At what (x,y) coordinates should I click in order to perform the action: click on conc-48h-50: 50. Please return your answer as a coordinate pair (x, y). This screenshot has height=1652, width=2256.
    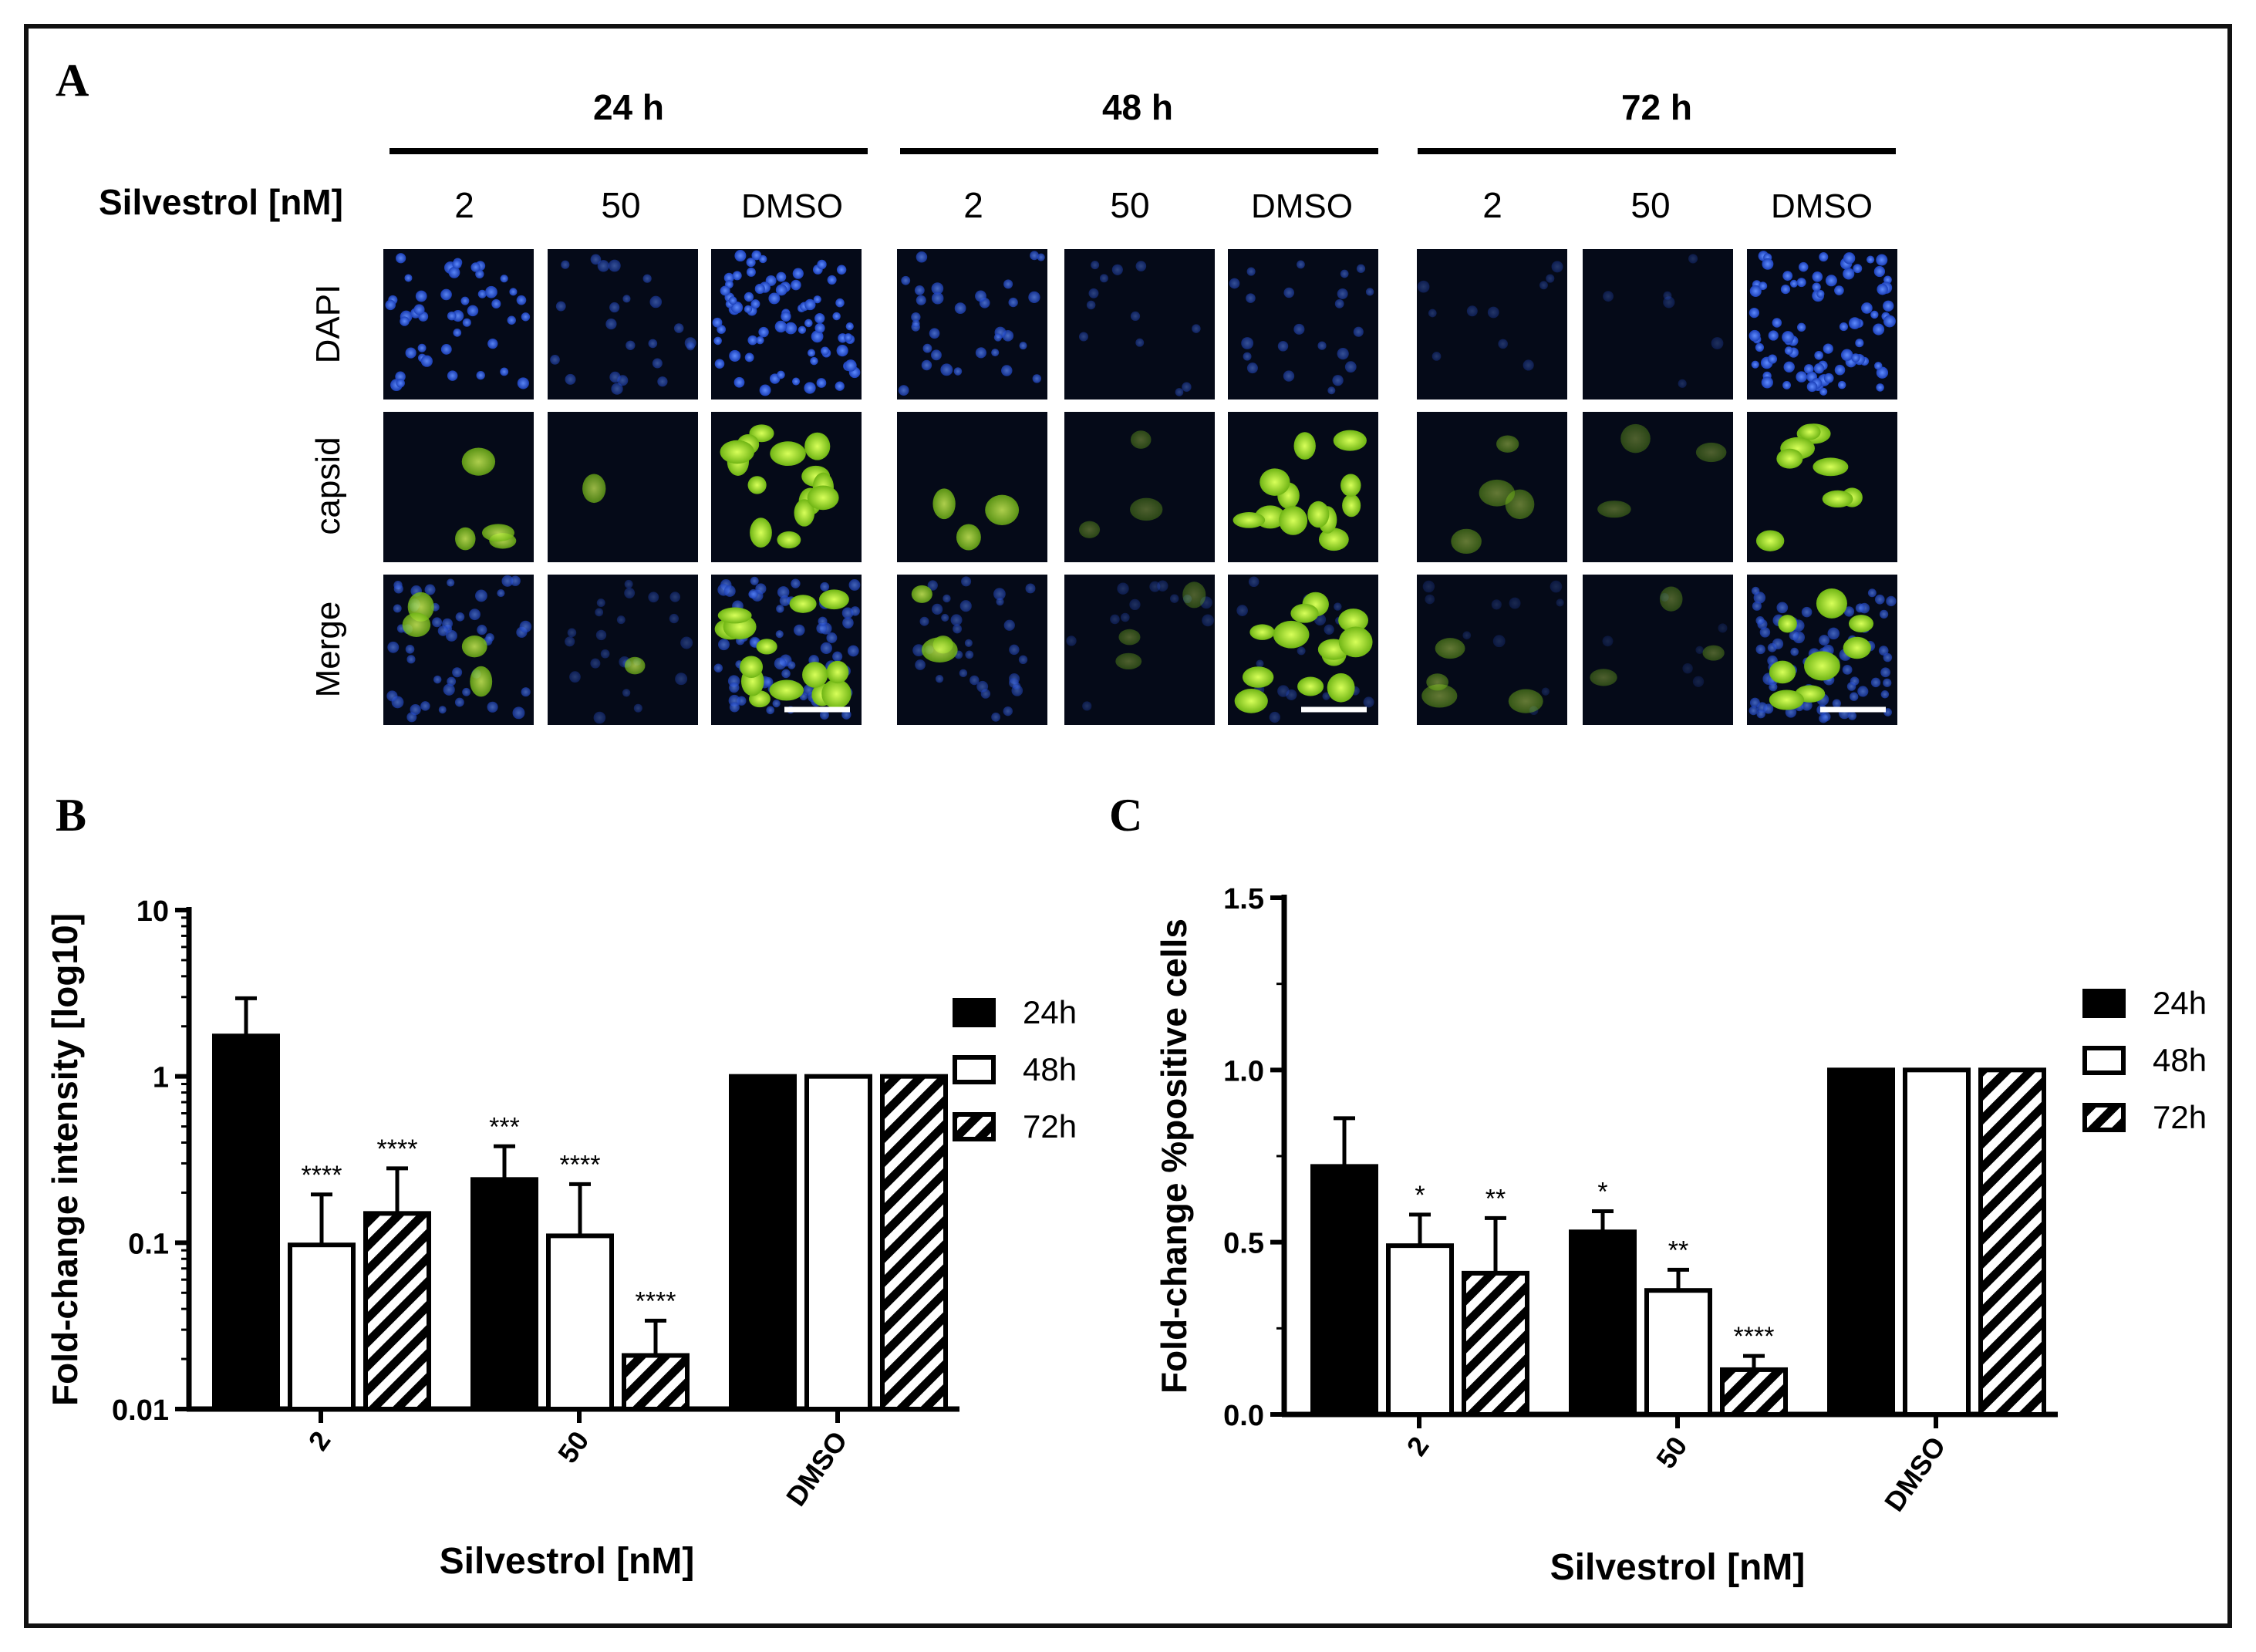
    Looking at the image, I should click on (1129, 205).